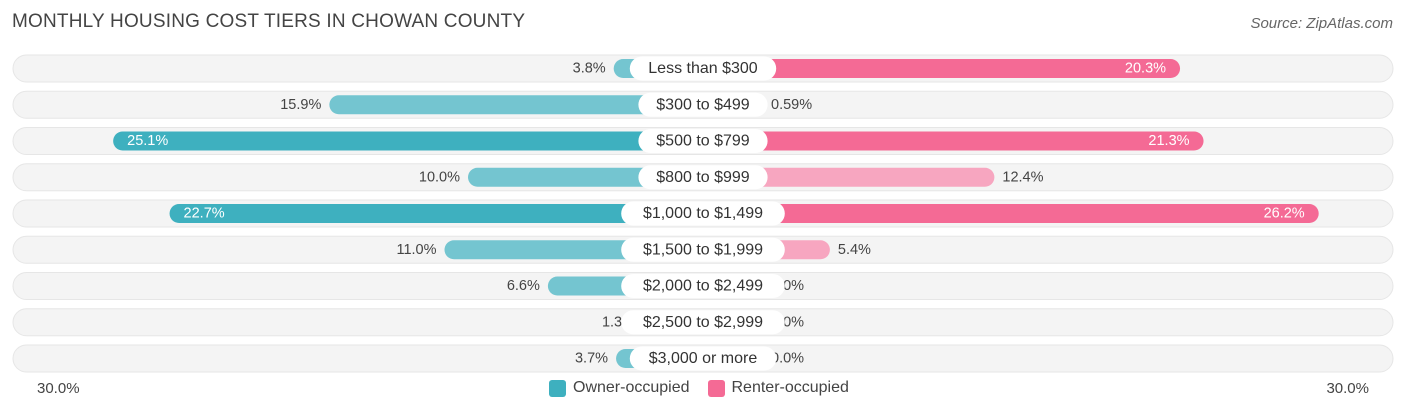  What do you see at coordinates (439, 177) in the screenshot?
I see `owner-value-label: 10.0%` at bounding box center [439, 177].